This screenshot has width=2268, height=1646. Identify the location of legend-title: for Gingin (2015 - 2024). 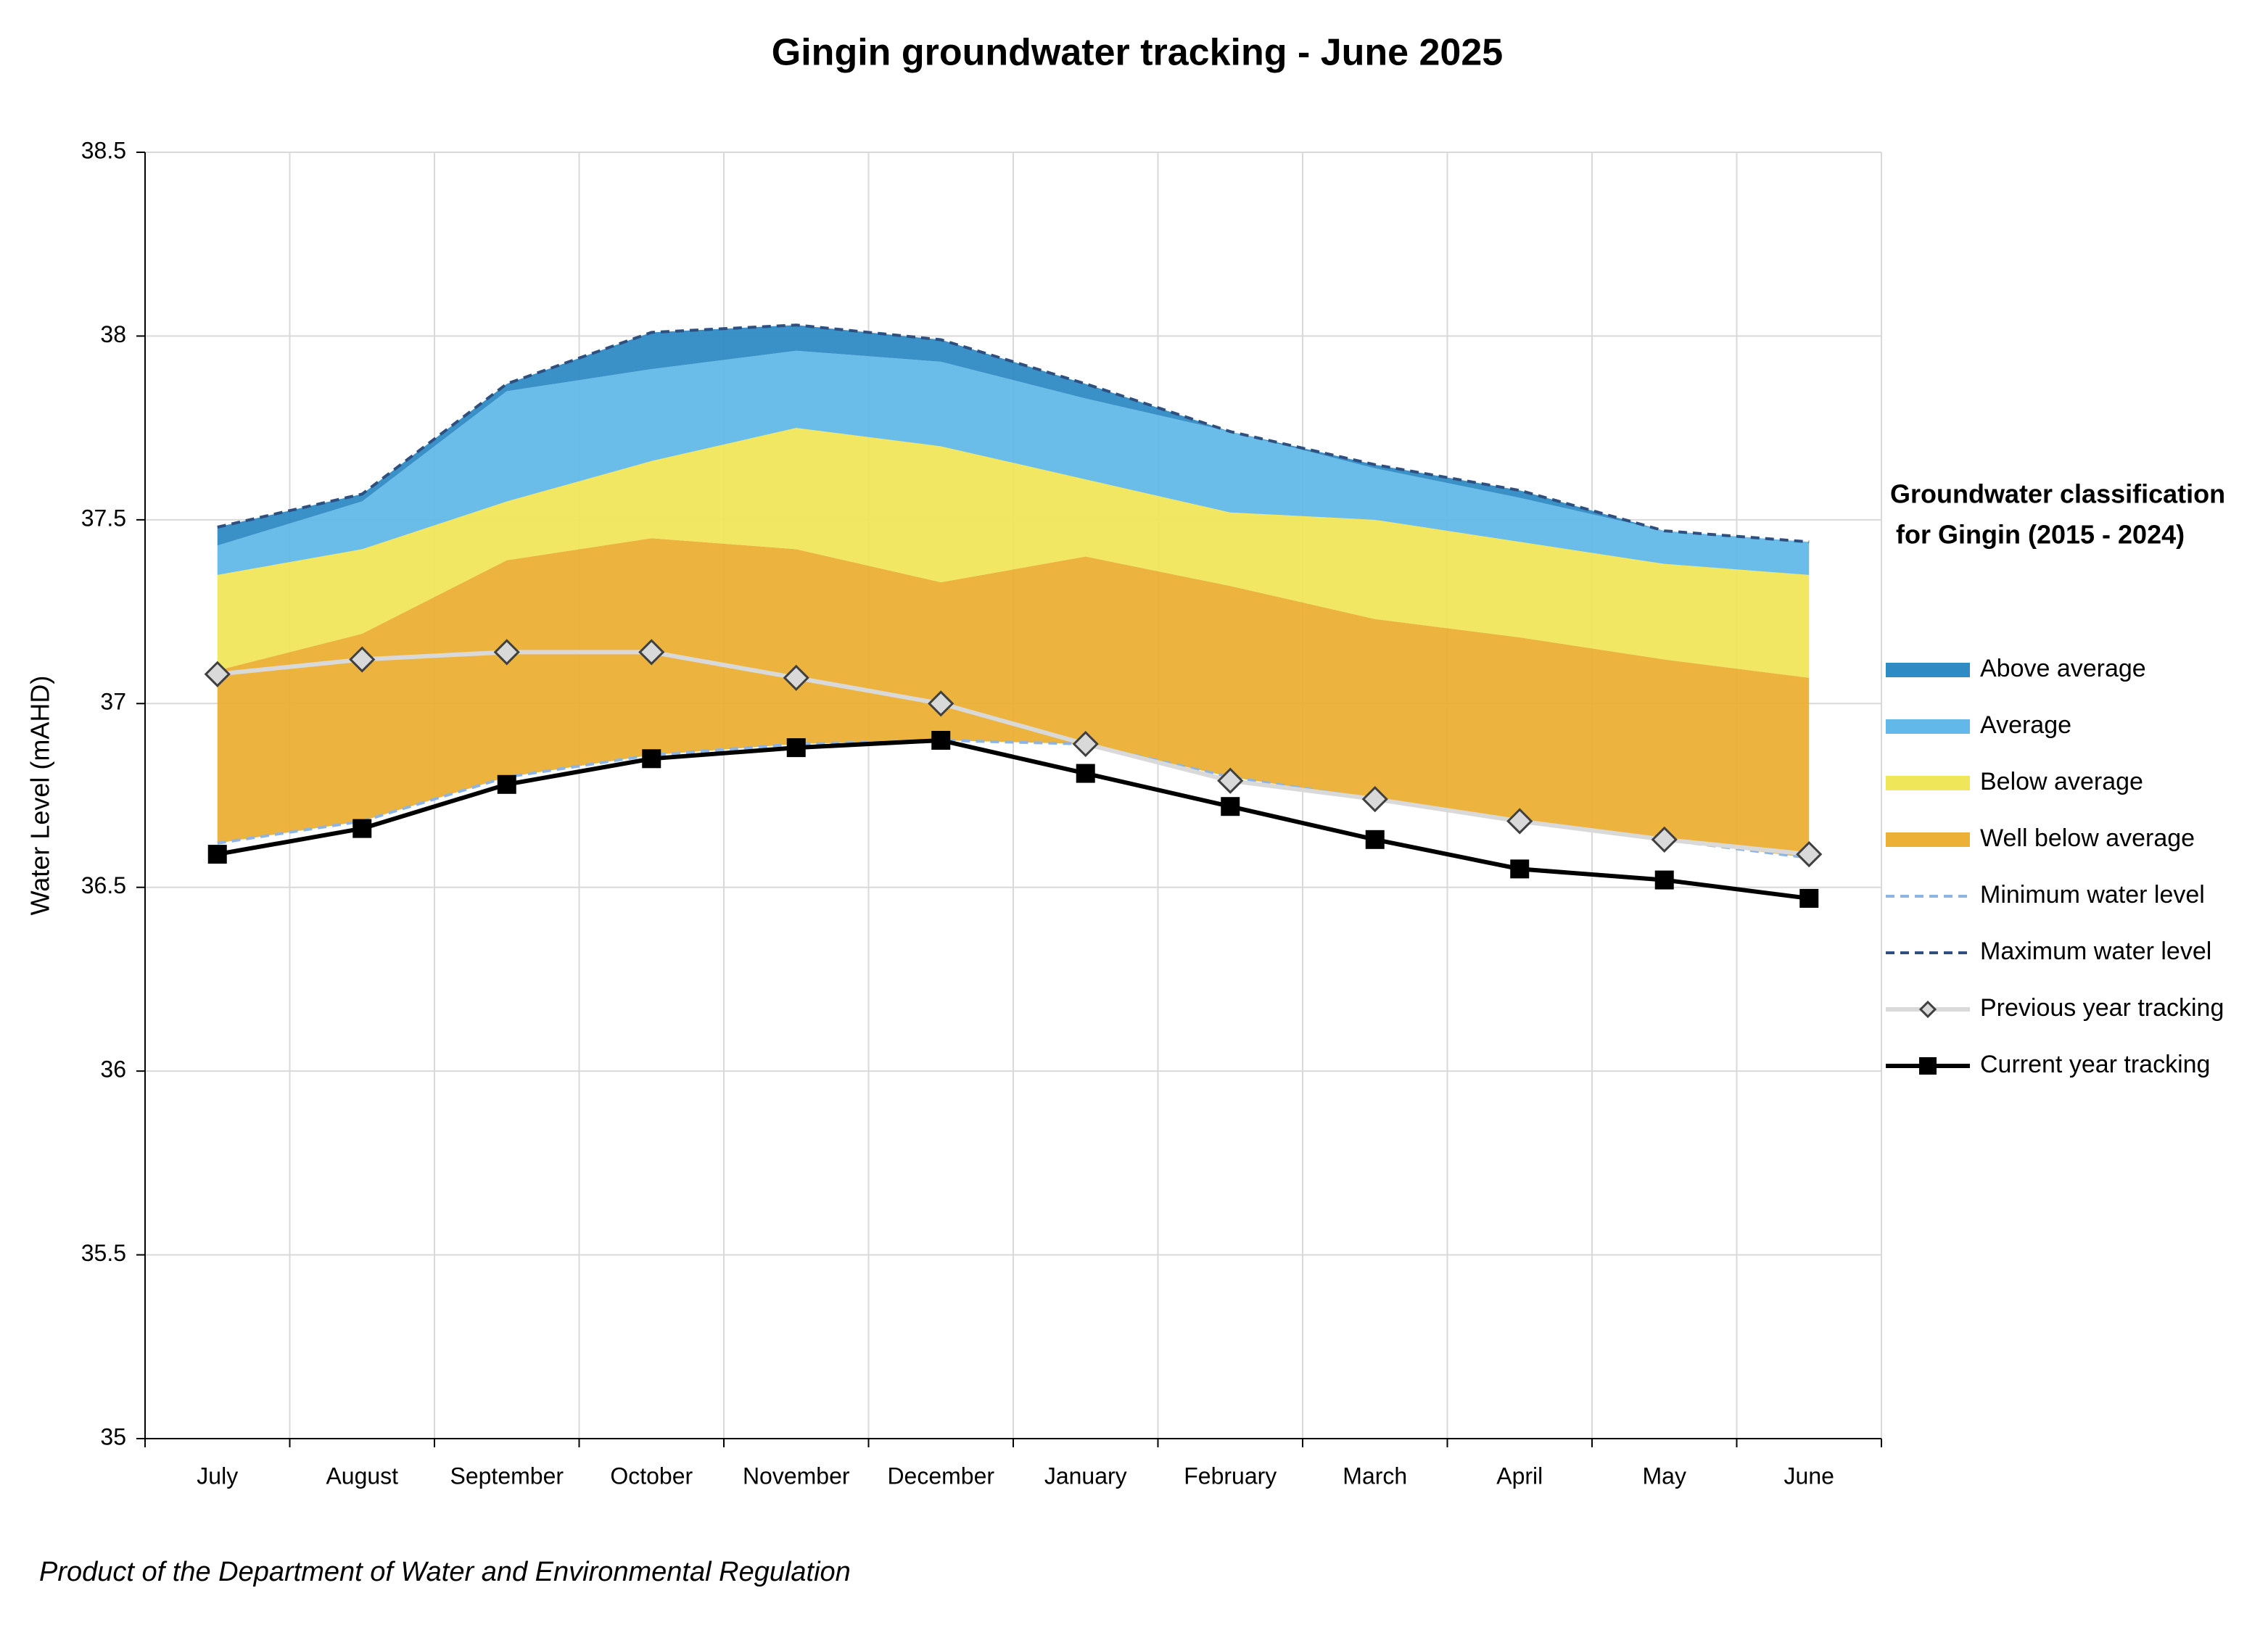
(2040, 535).